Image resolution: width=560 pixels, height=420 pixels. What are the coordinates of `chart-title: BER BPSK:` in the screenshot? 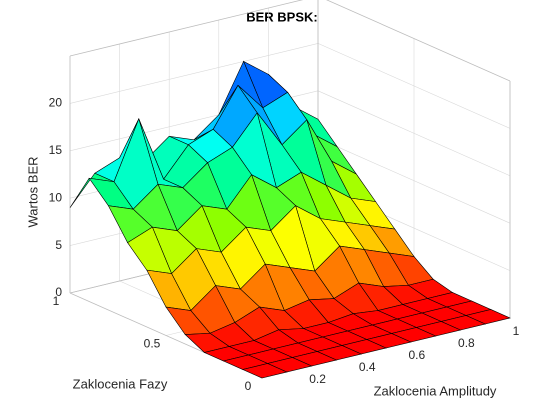 It's located at (282, 16).